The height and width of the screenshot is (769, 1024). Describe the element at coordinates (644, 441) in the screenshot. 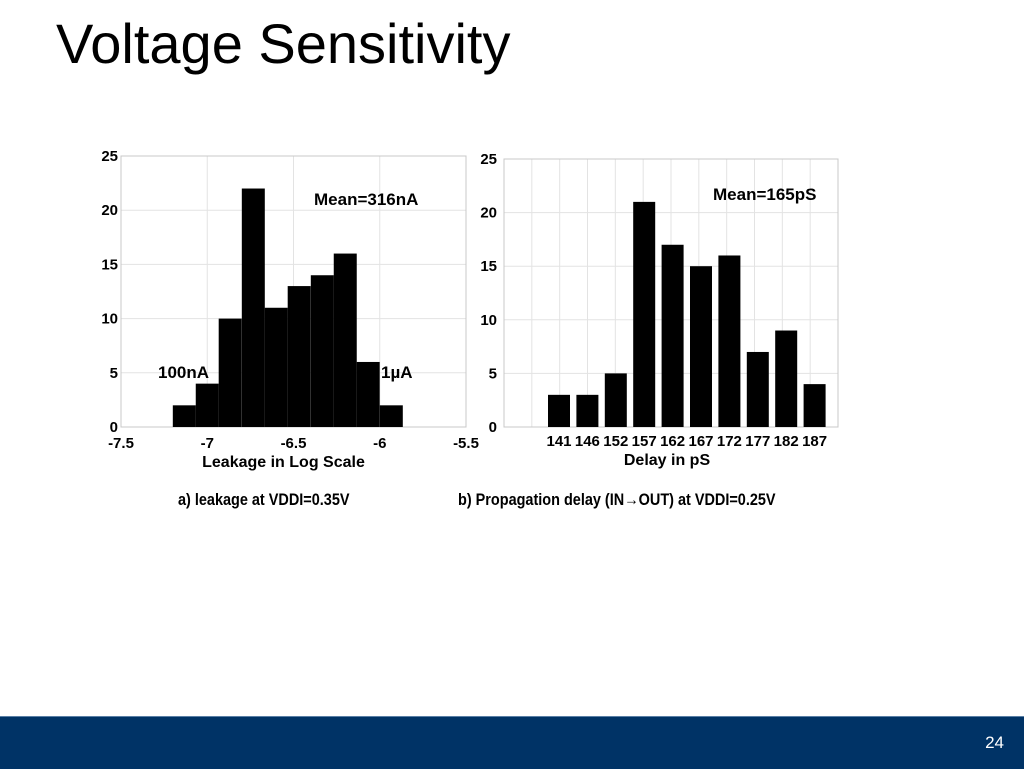

I see `x-tick-label: 157` at that location.